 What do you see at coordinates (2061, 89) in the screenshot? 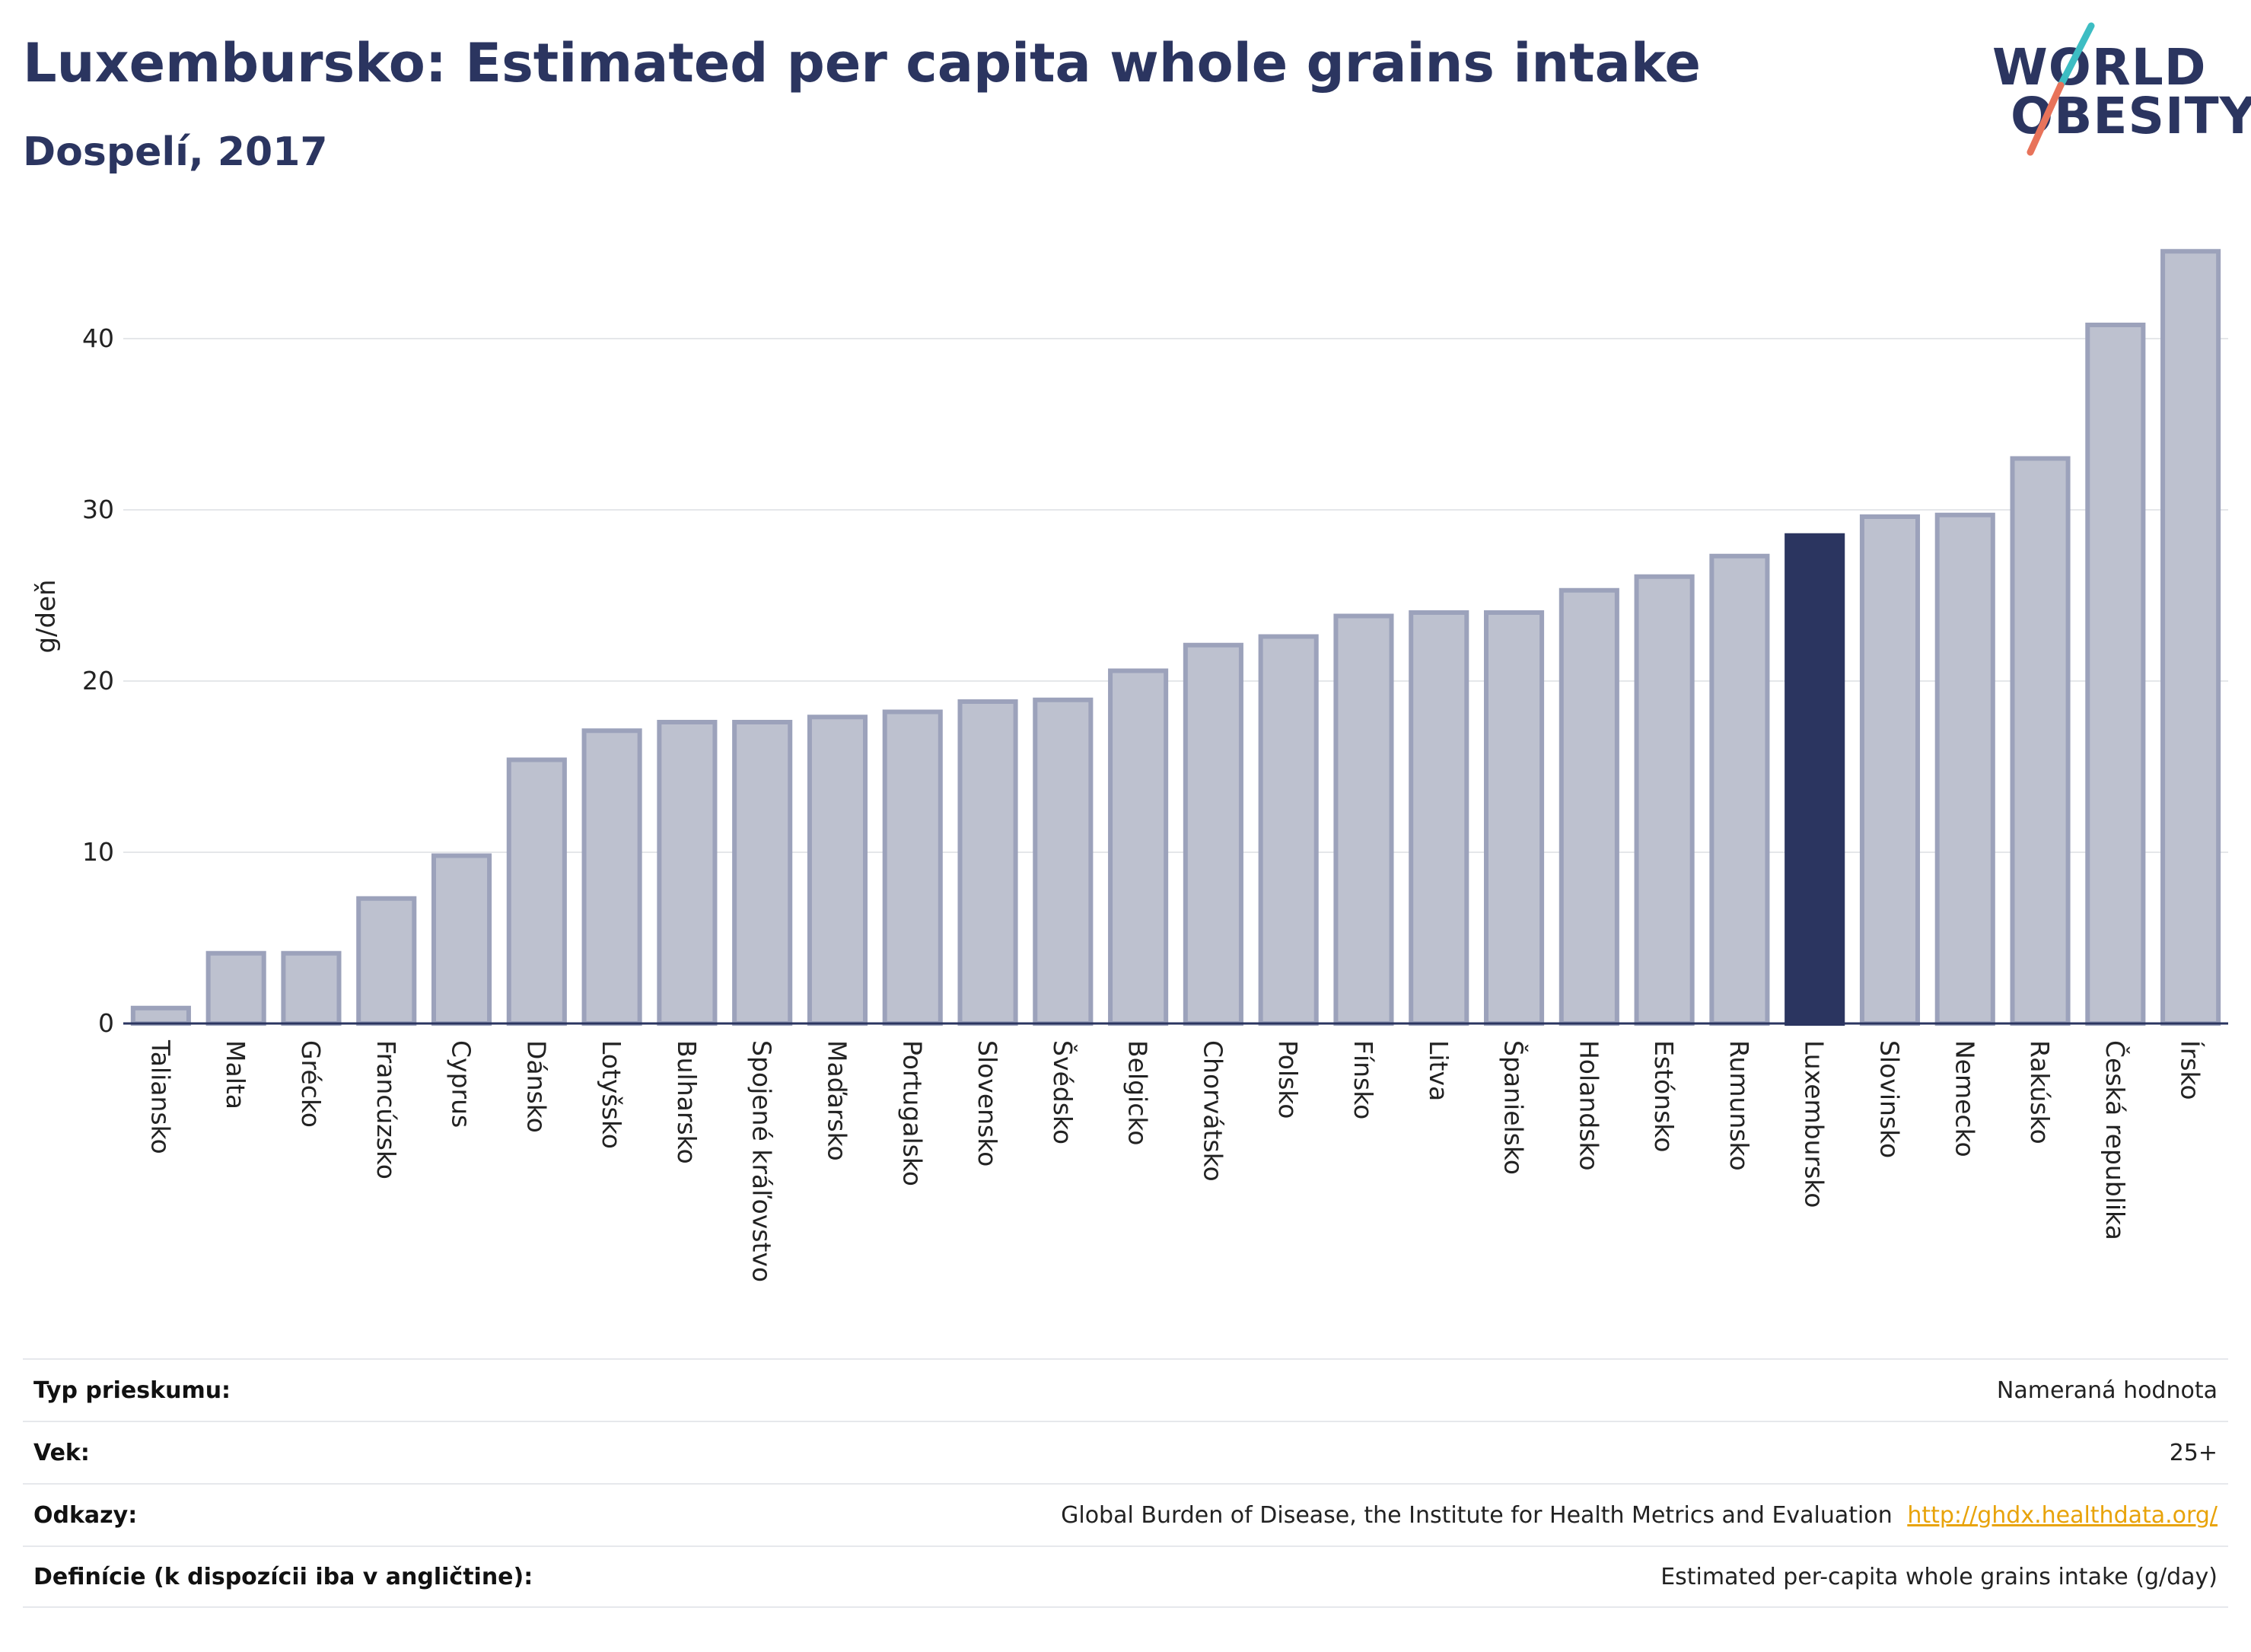
I see `logo-slash-icon` at bounding box center [2061, 89].